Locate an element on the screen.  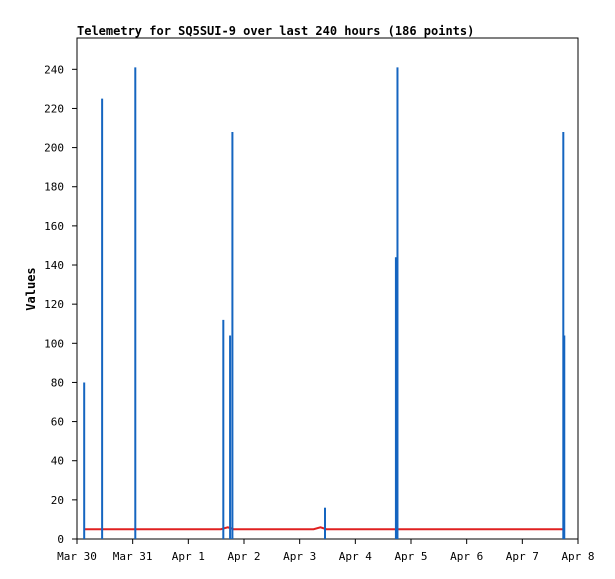
y-axis: 0 20 40 60 80 100 120 140 160 180 200 220 240 is located at coordinates (60, 304).